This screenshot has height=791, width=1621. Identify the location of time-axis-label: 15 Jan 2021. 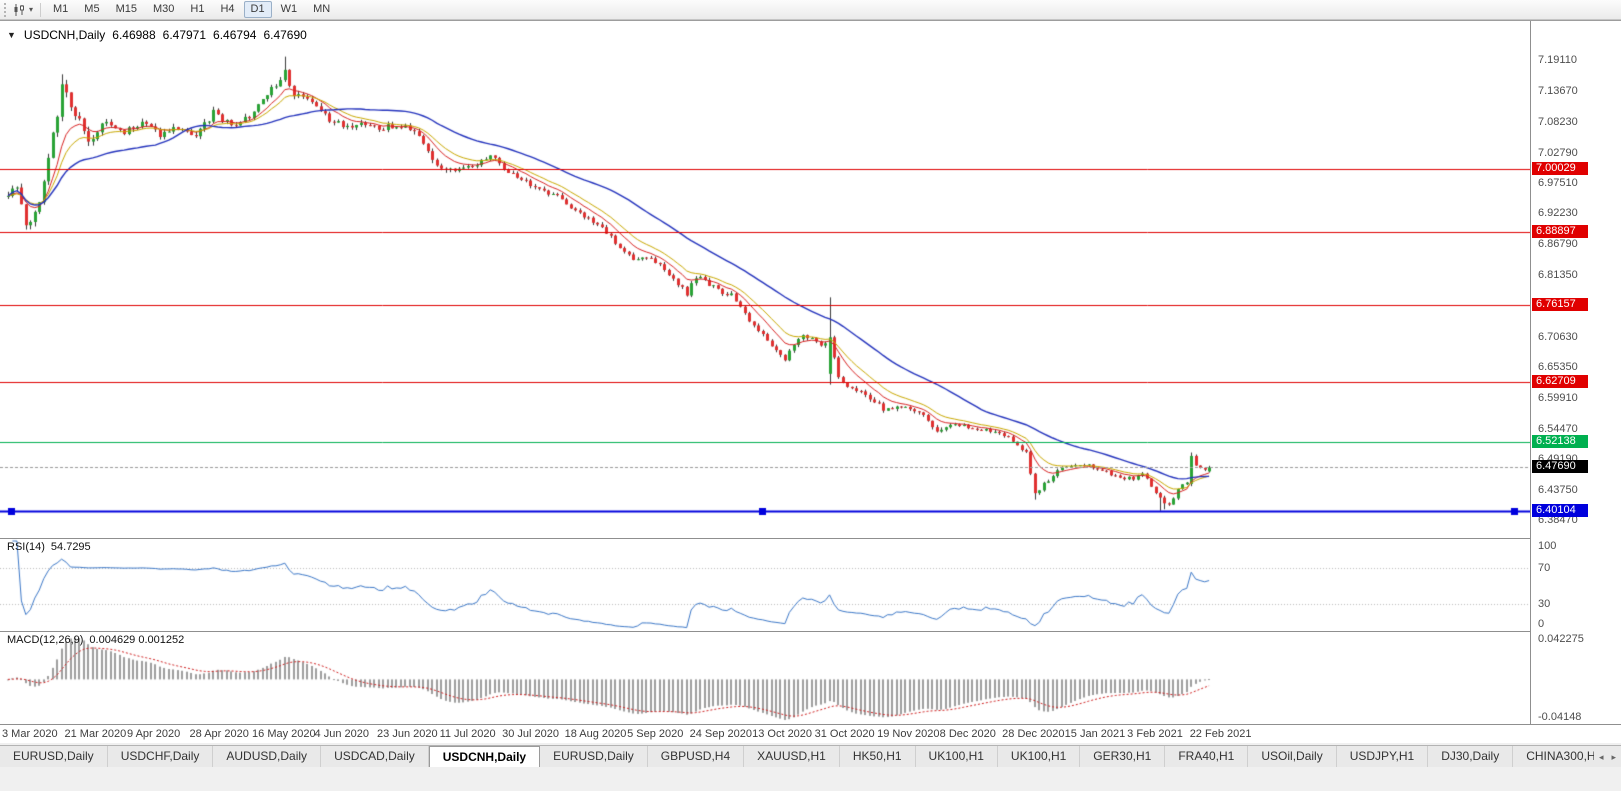
(1095, 734).